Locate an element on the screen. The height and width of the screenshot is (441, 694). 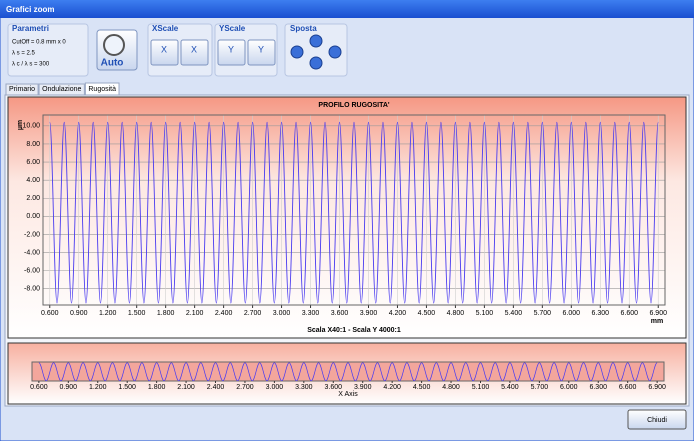
y-tick-label: 4.00 is located at coordinates (33, 180).